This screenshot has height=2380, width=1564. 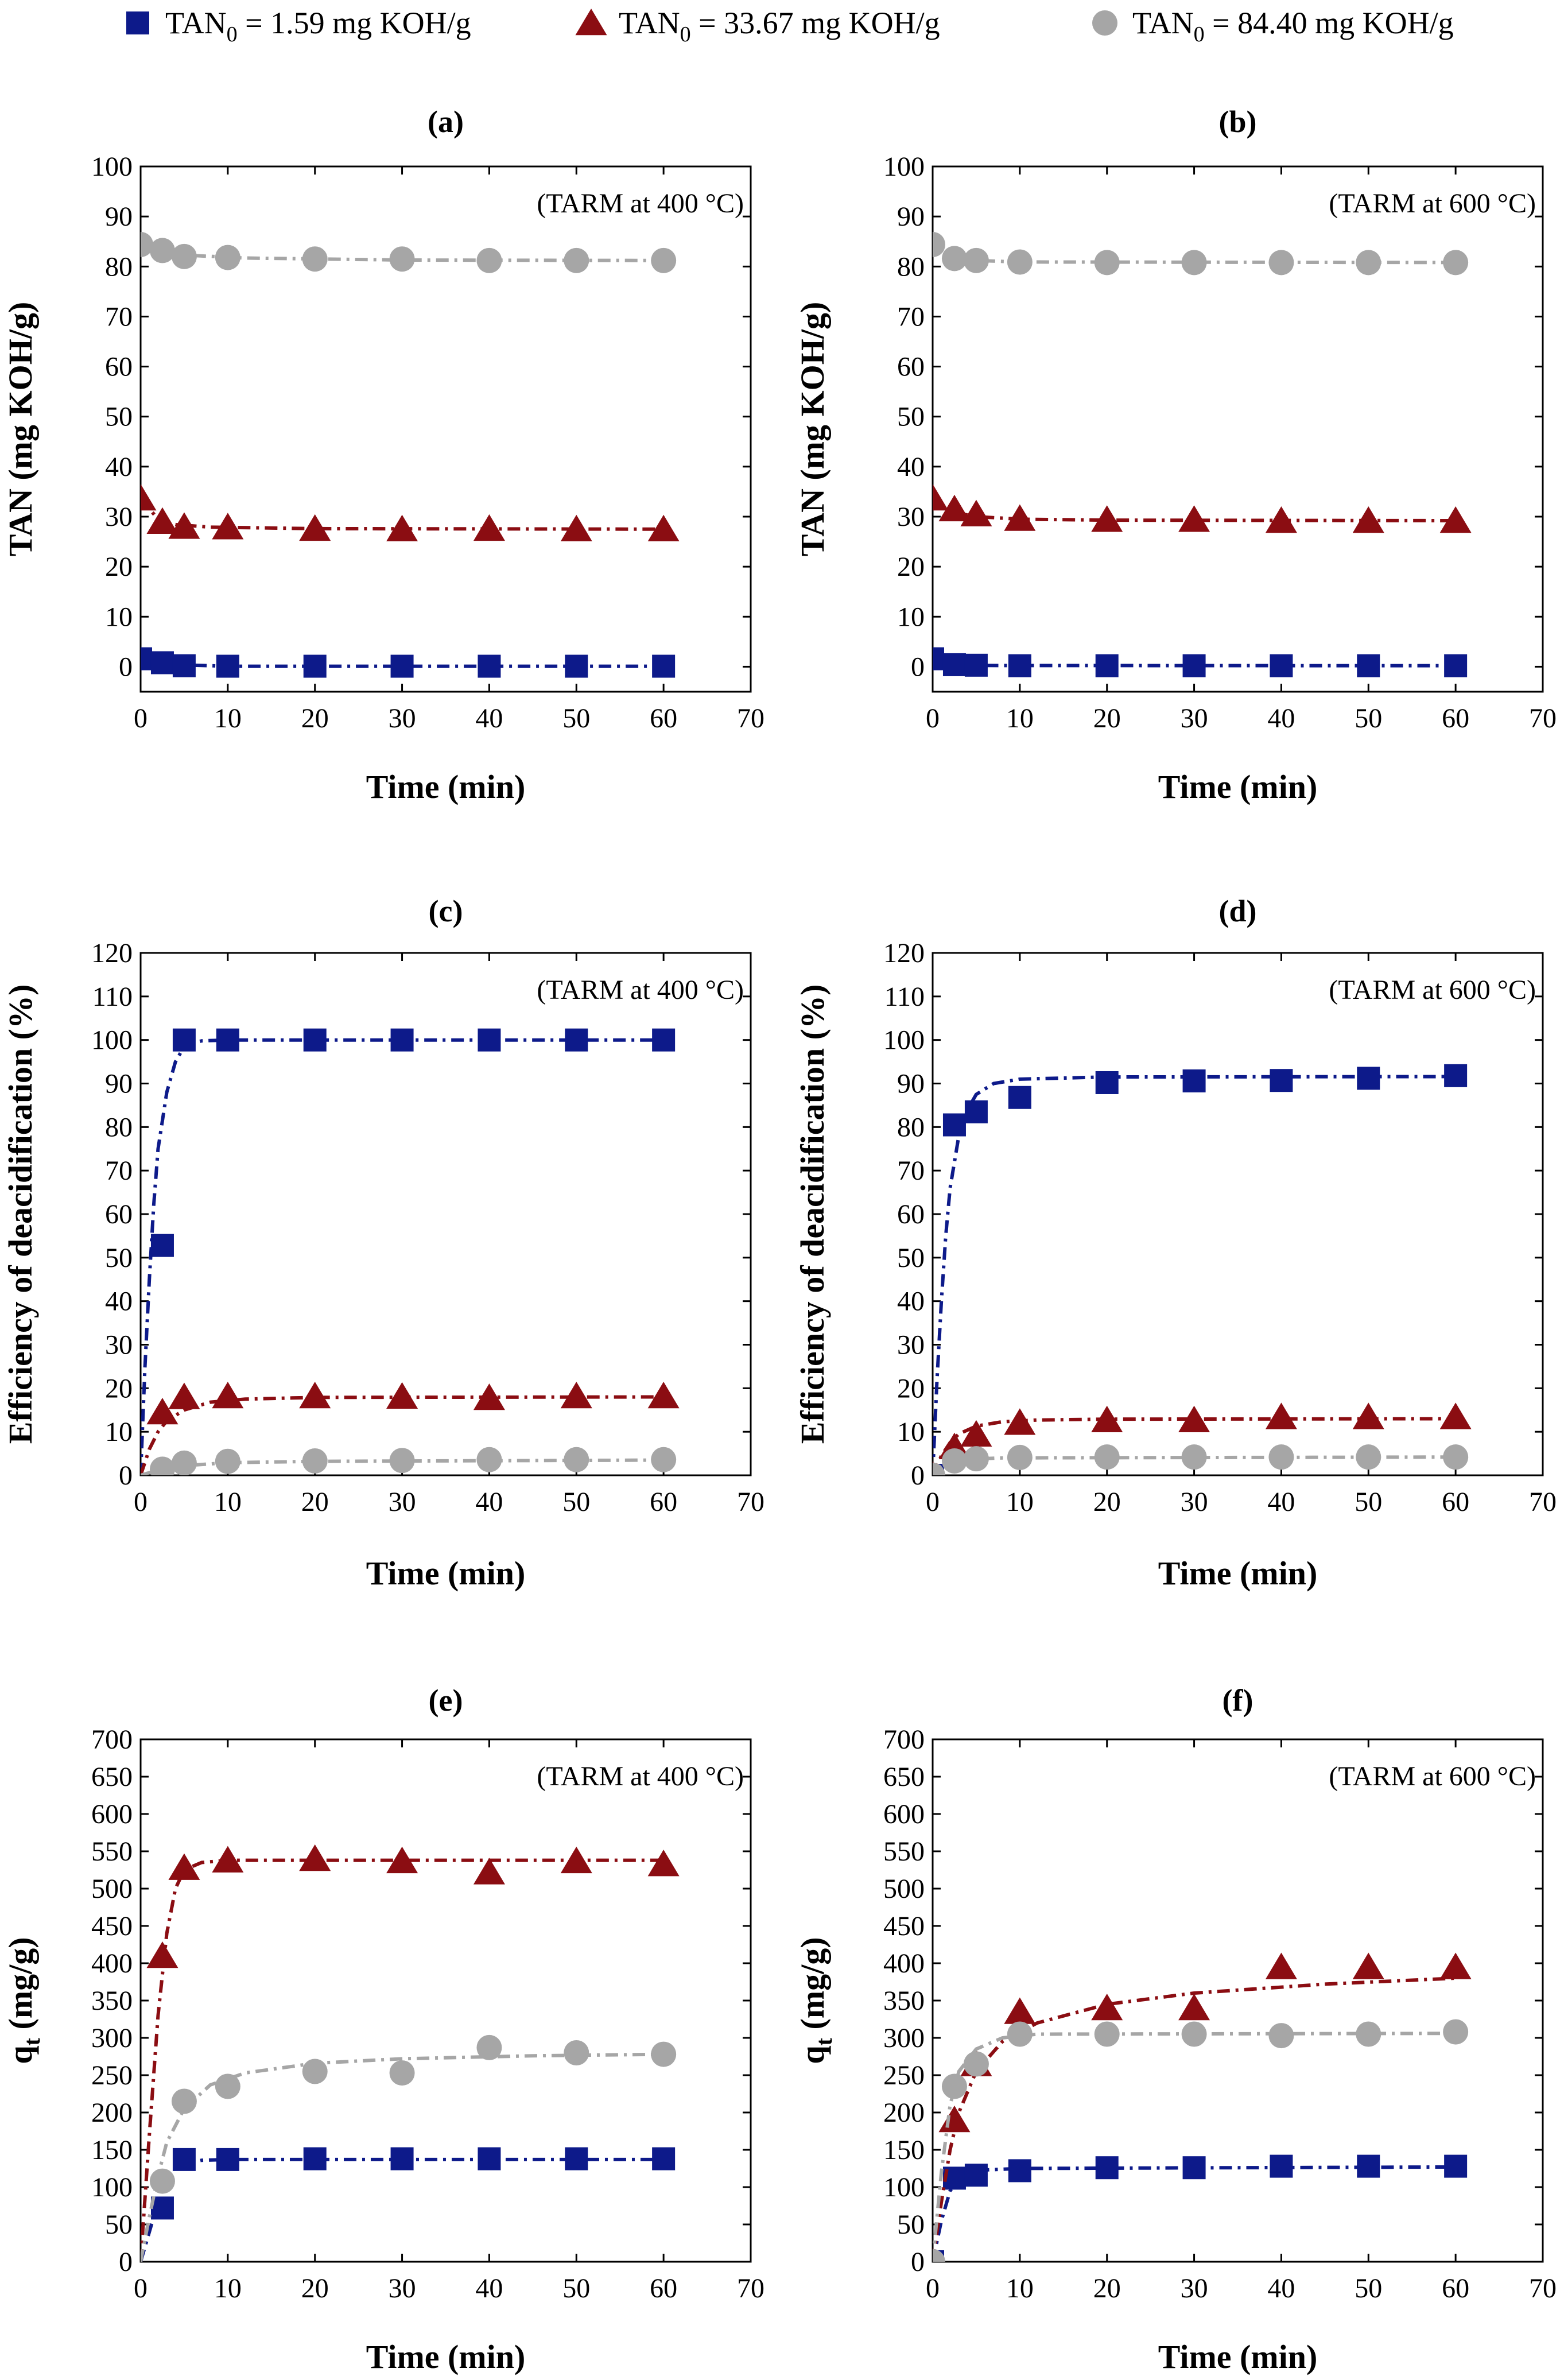 What do you see at coordinates (112, 953) in the screenshot?
I see `y-tick-label: 120` at bounding box center [112, 953].